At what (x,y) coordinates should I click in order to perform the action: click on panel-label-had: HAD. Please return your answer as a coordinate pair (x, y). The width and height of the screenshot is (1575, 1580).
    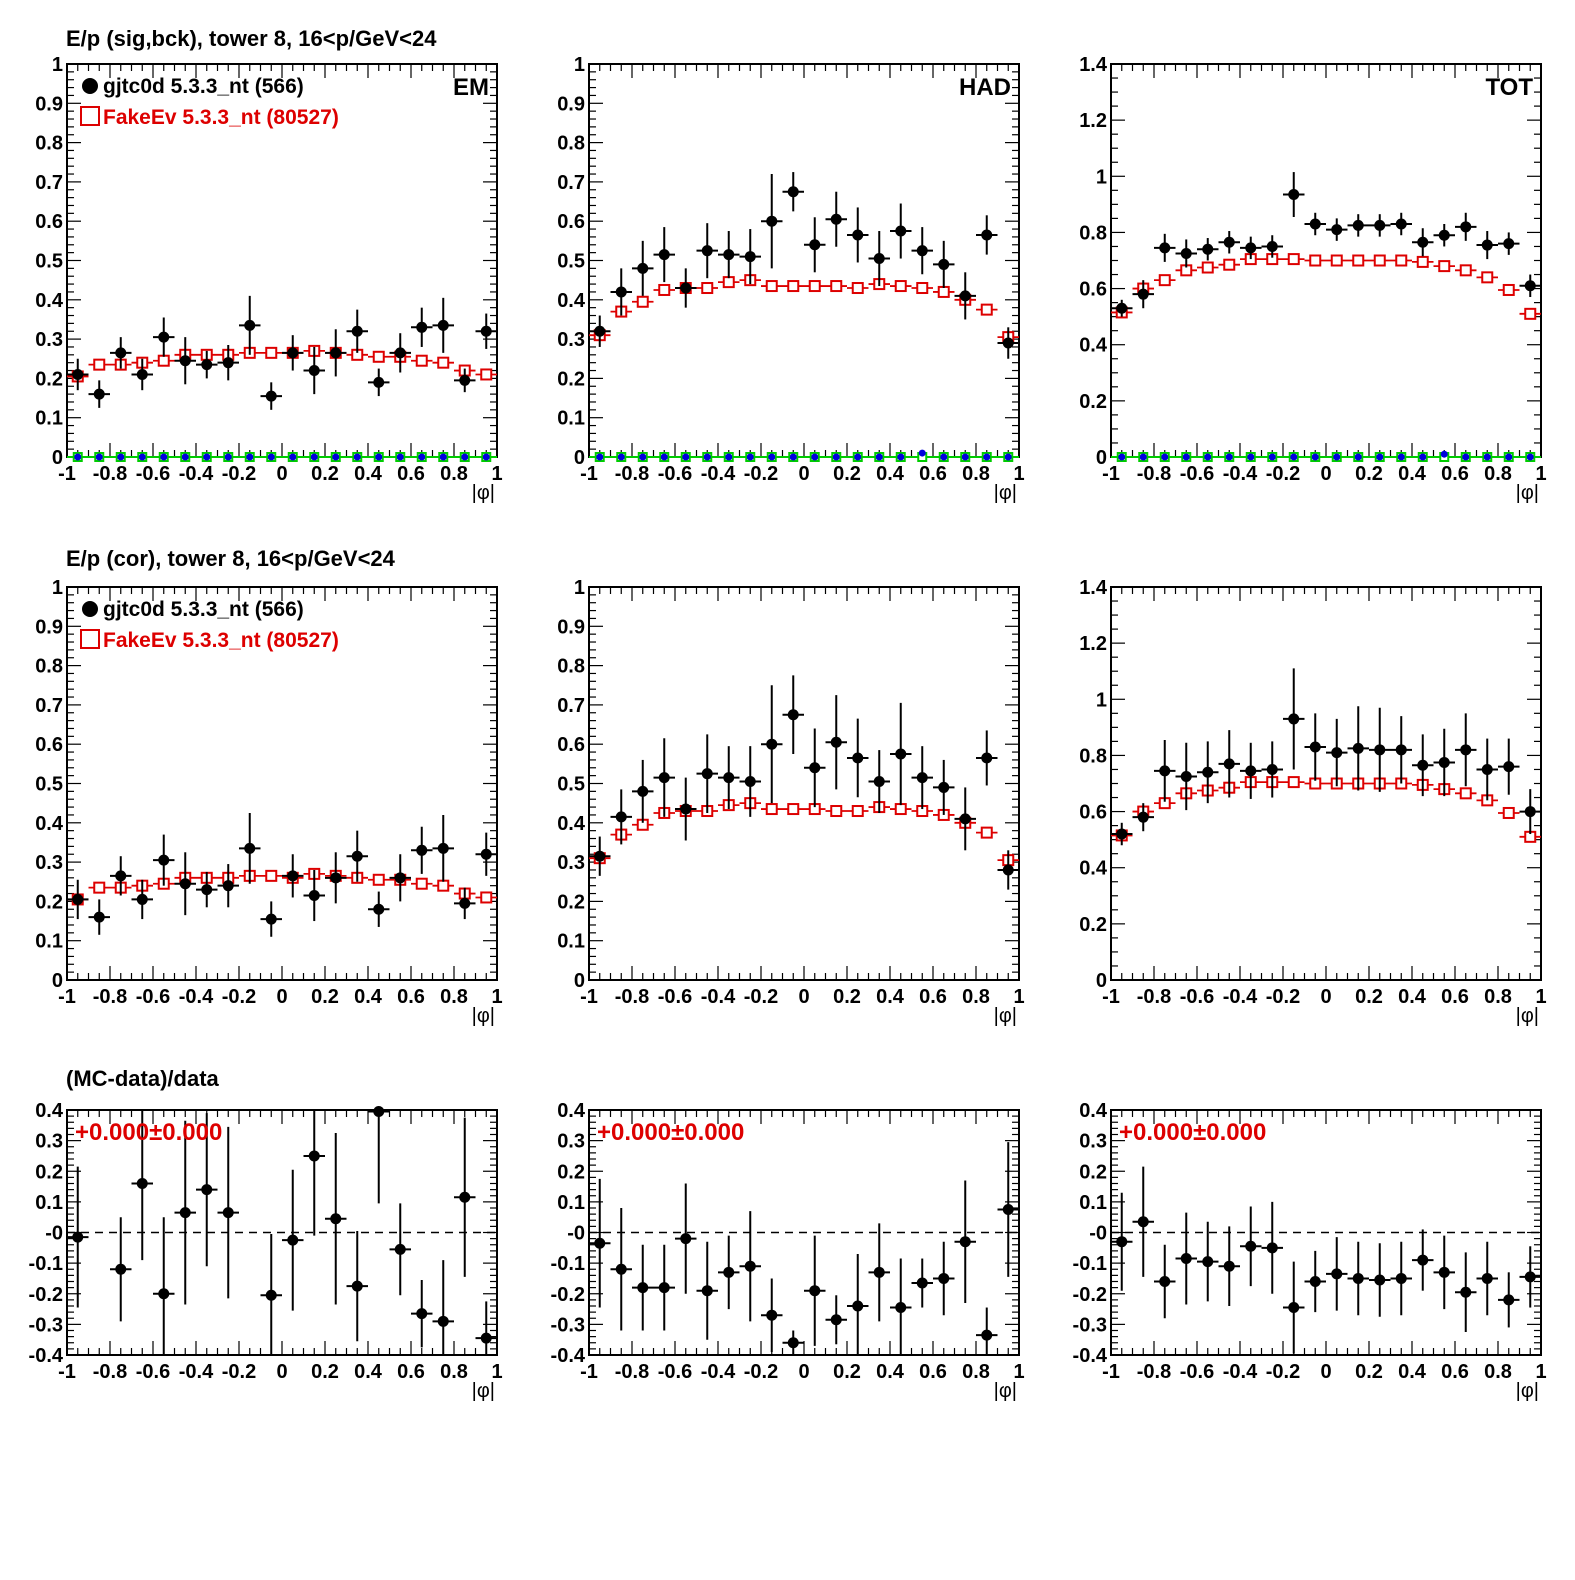
    Looking at the image, I should click on (985, 87).